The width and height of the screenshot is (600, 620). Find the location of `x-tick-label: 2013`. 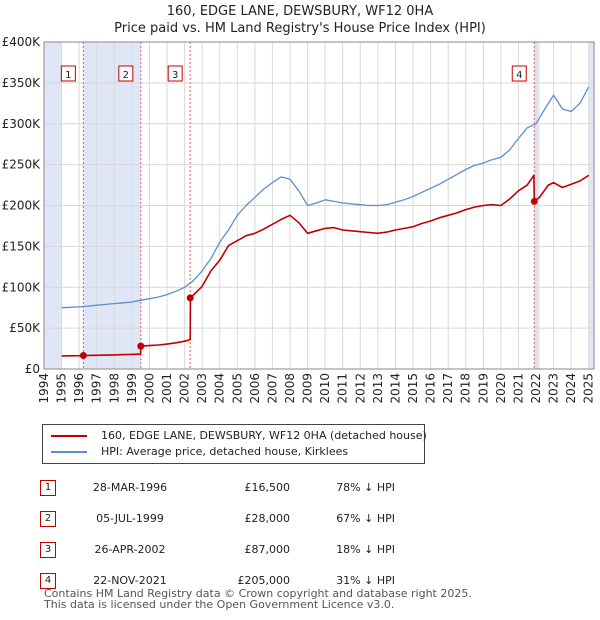

x-tick-label: 2013 is located at coordinates (378, 388).